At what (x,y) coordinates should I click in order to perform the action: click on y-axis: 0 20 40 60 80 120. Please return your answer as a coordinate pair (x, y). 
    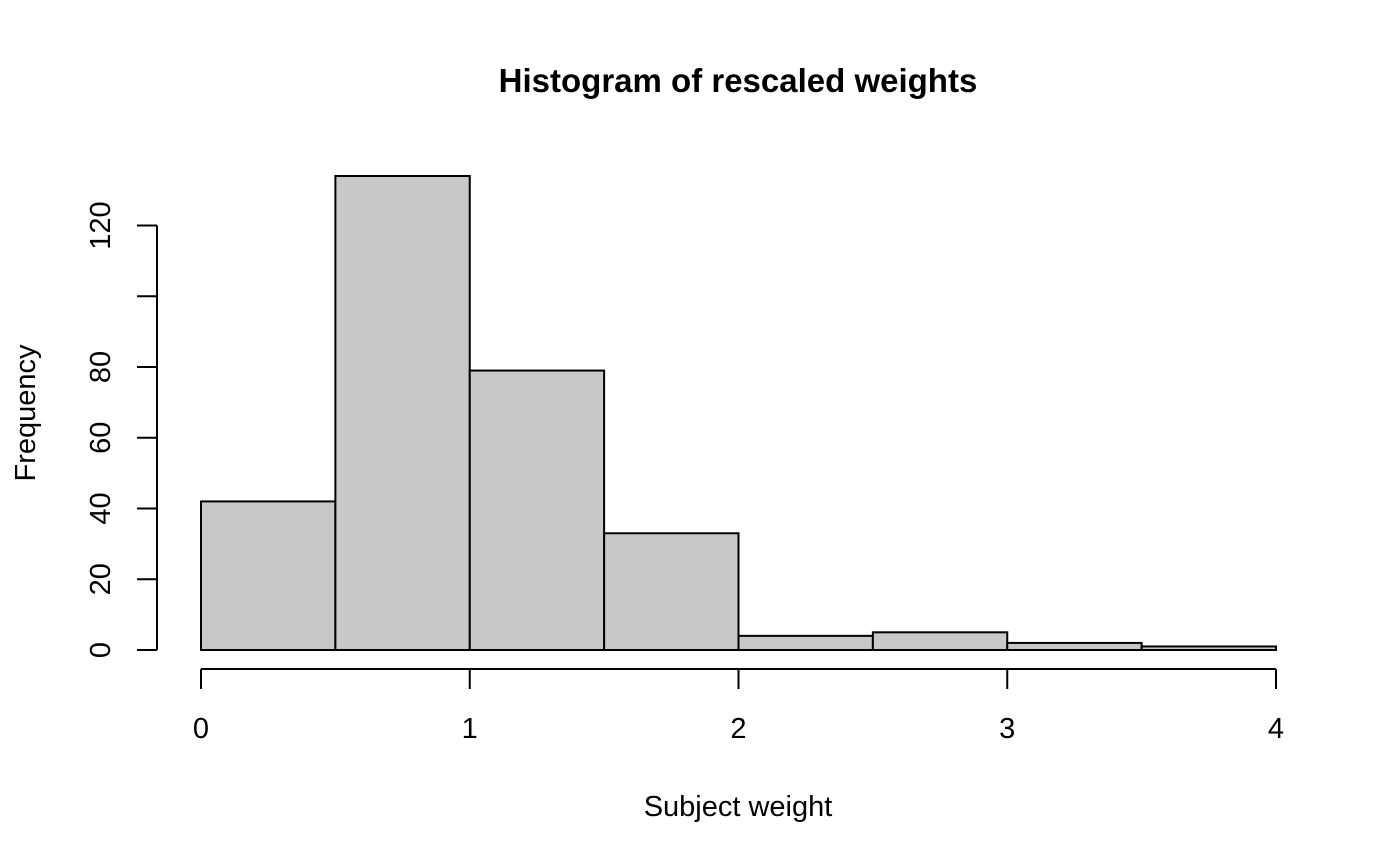
    Looking at the image, I should click on (121, 429).